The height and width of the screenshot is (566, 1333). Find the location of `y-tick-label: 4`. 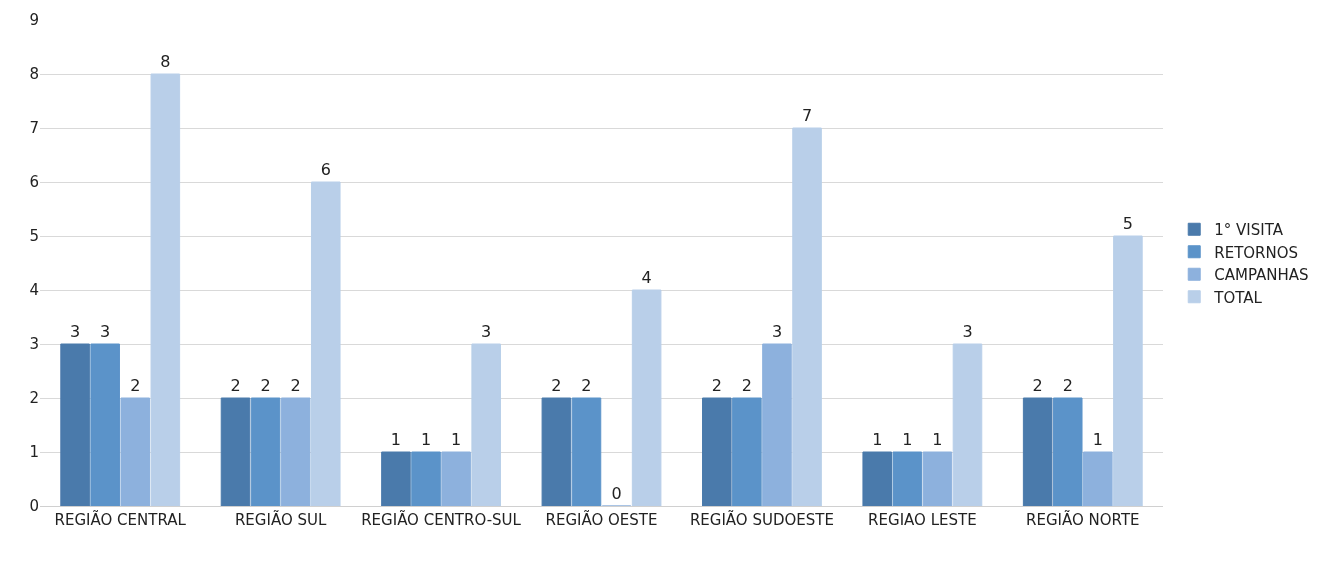

y-tick-label: 4 is located at coordinates (34, 290).